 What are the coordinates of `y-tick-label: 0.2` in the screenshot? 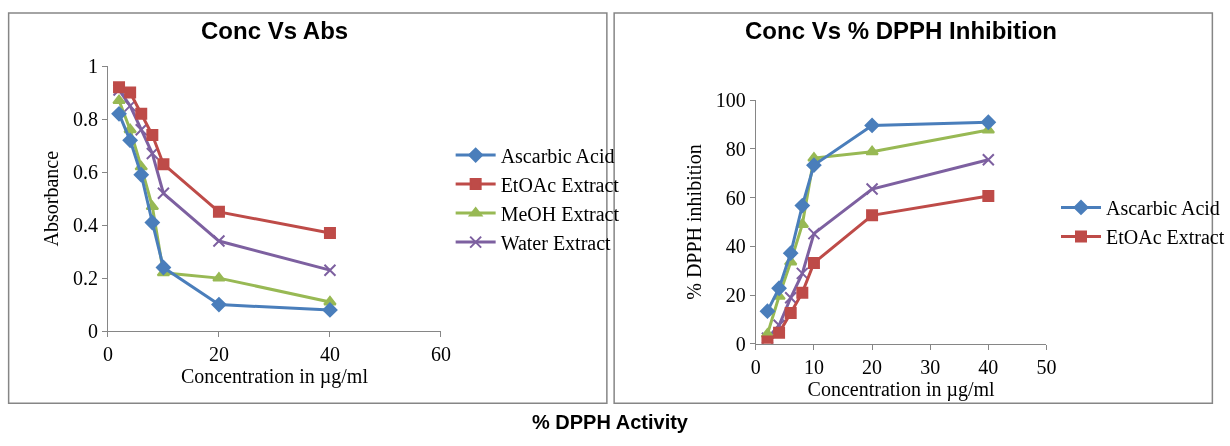 It's located at (85, 278).